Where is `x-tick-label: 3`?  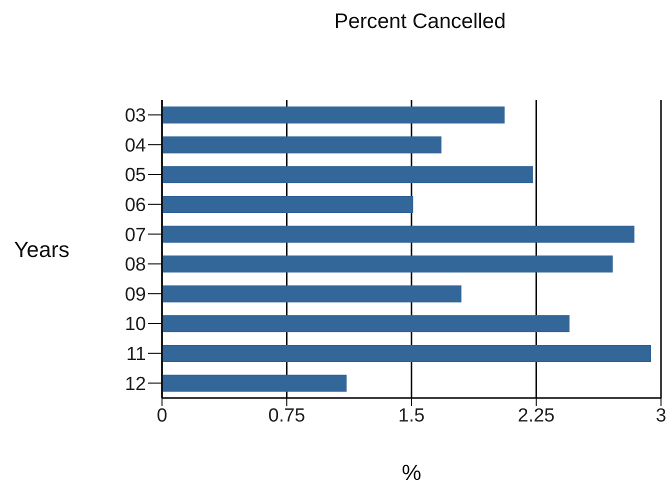
x-tick-label: 3 is located at coordinates (661, 415).